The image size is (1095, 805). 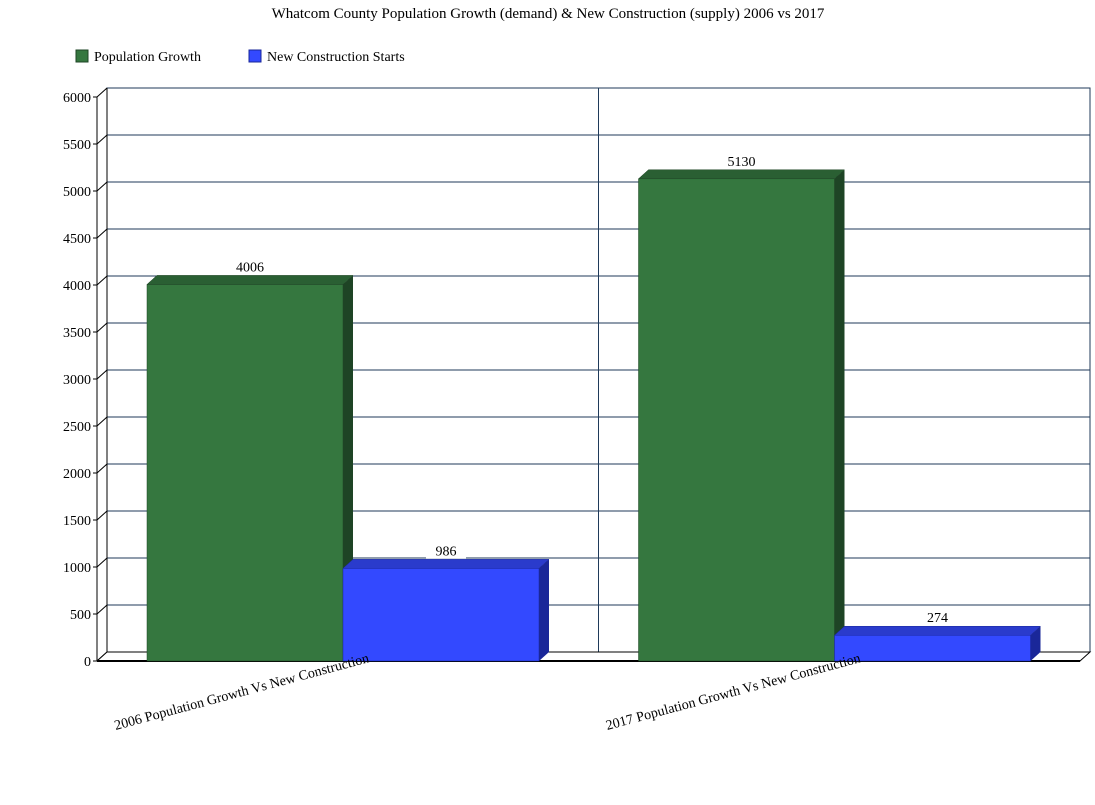 What do you see at coordinates (147, 57) in the screenshot?
I see `legend-label-population-growth: Population Growth` at bounding box center [147, 57].